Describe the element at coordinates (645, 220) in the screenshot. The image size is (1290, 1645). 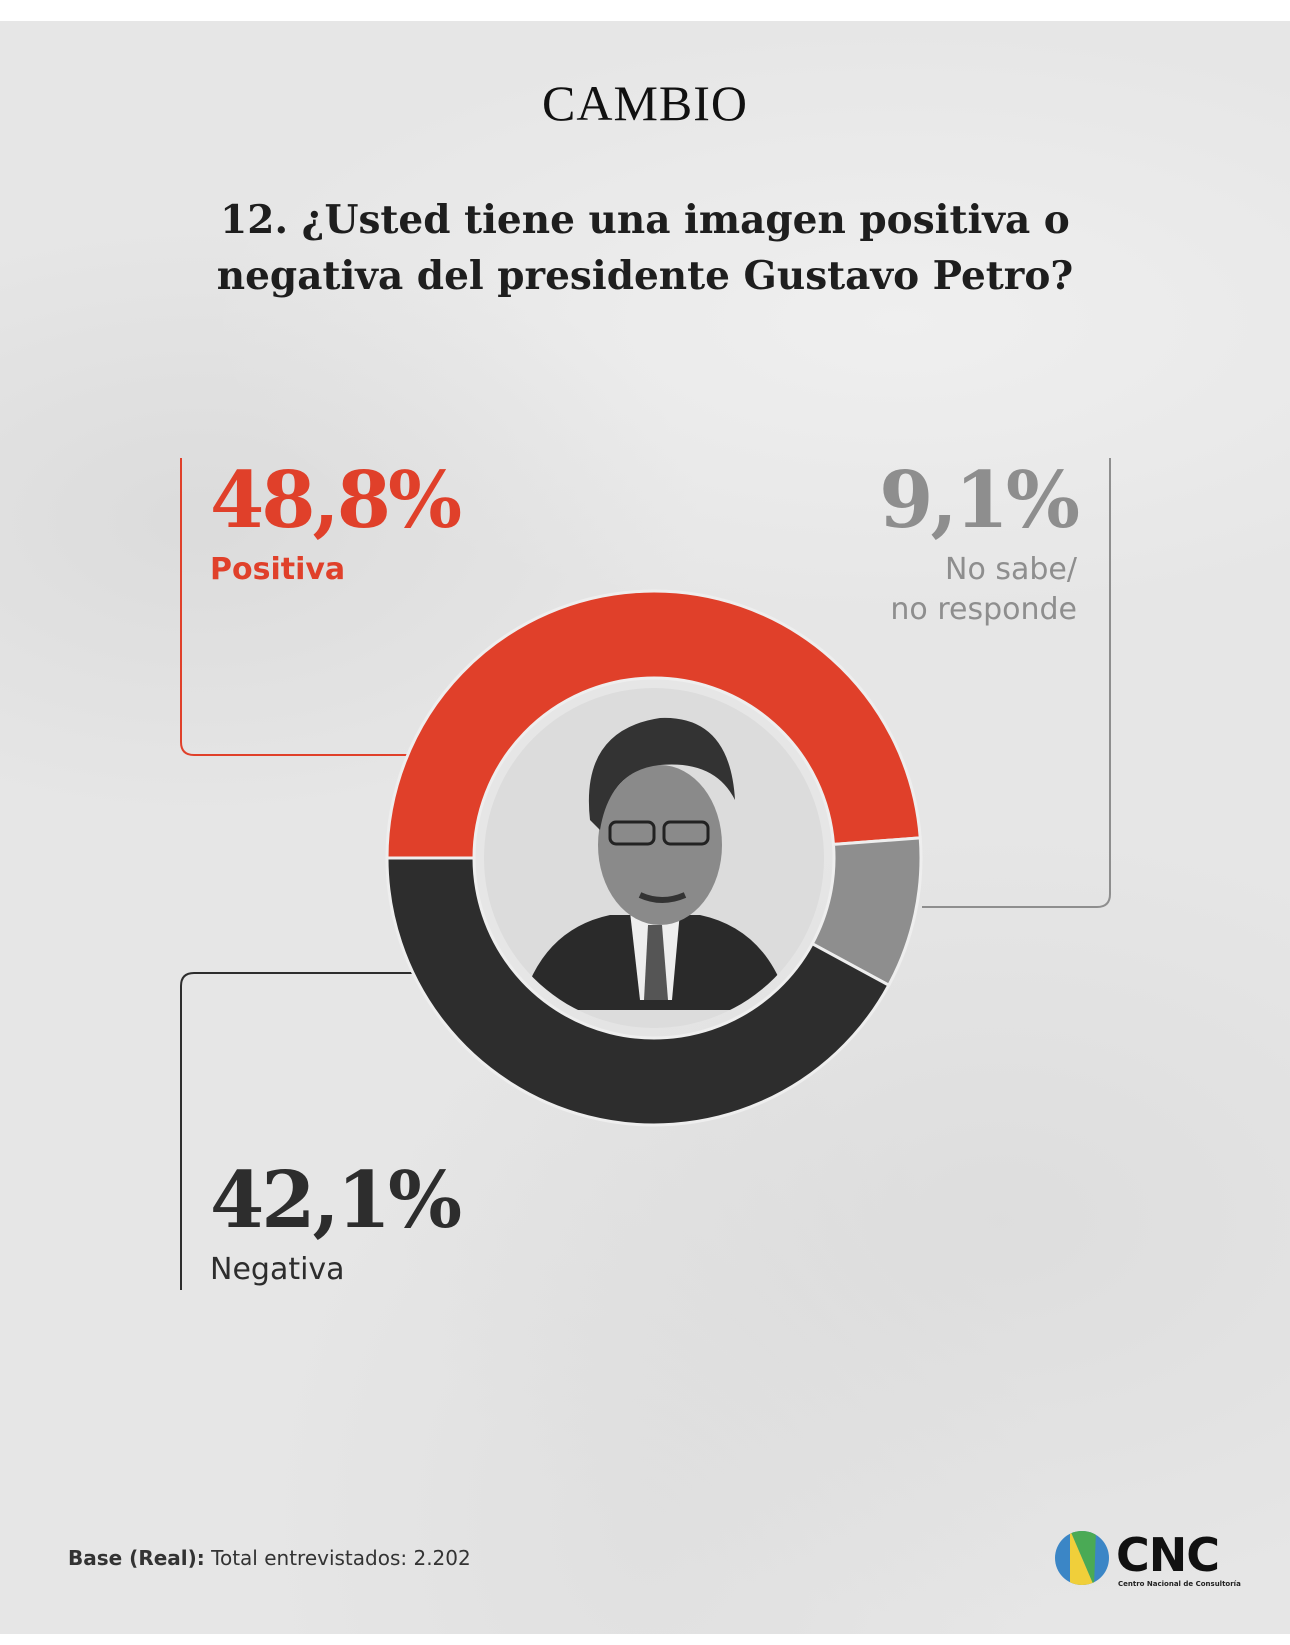
I see `question-line-1: 12. ¿Usted tiene una imagen positiva o` at that location.